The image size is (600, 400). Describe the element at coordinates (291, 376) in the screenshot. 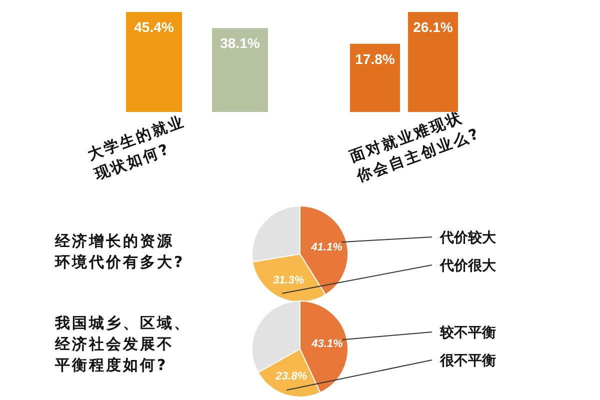

I see `value-label: 23.8%` at that location.